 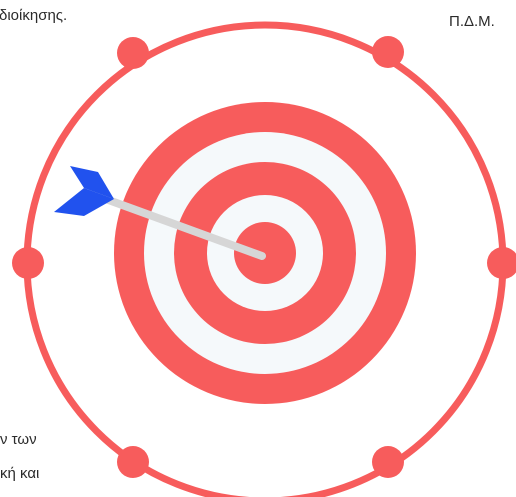 I want to click on ring-node-top-left, so click(x=133, y=53).